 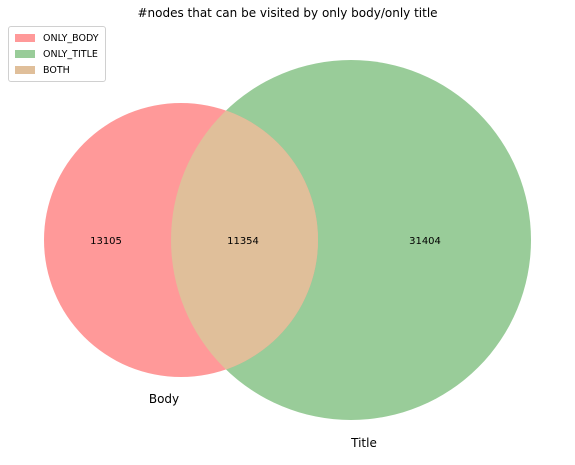 What do you see at coordinates (25, 54) in the screenshot?
I see `legend-swatch-only-title` at bounding box center [25, 54].